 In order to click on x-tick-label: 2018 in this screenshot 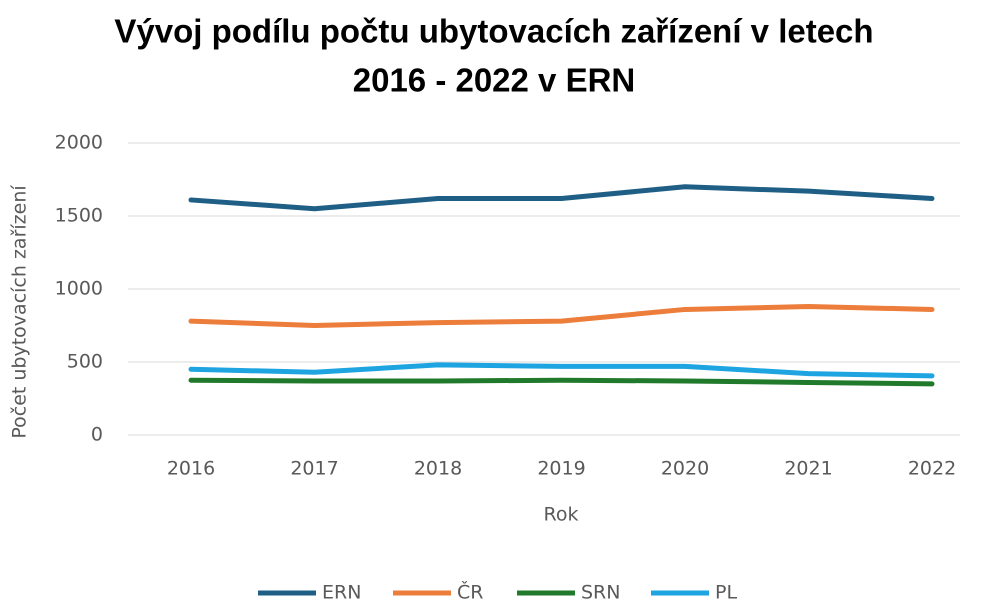, I will do `click(438, 469)`.